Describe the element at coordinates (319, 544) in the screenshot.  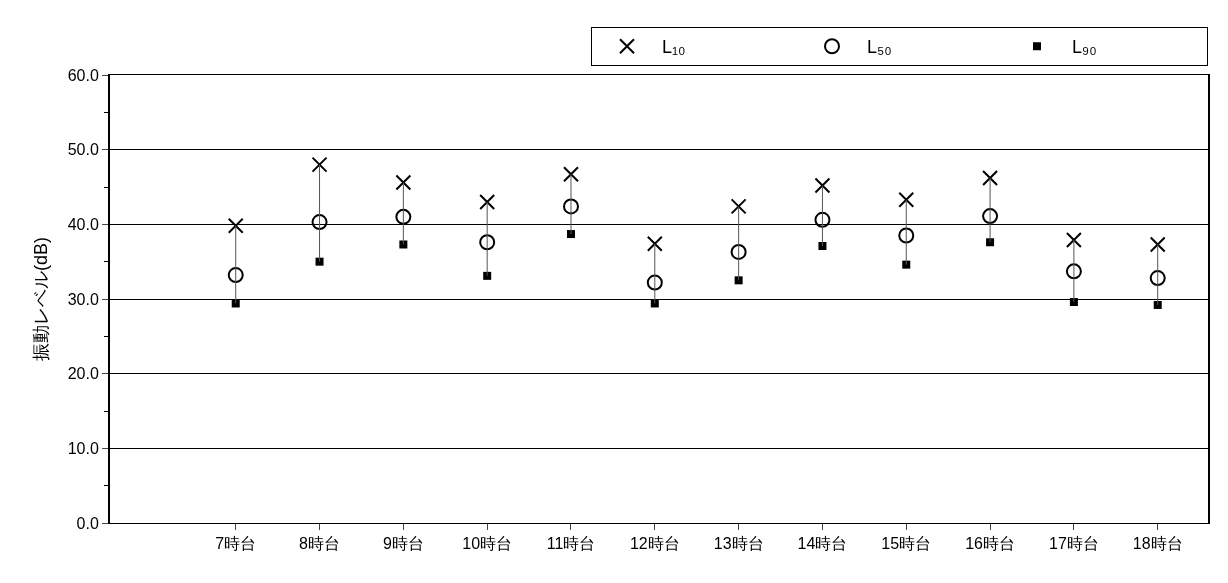
I see `x-tick-label: 8時台` at that location.